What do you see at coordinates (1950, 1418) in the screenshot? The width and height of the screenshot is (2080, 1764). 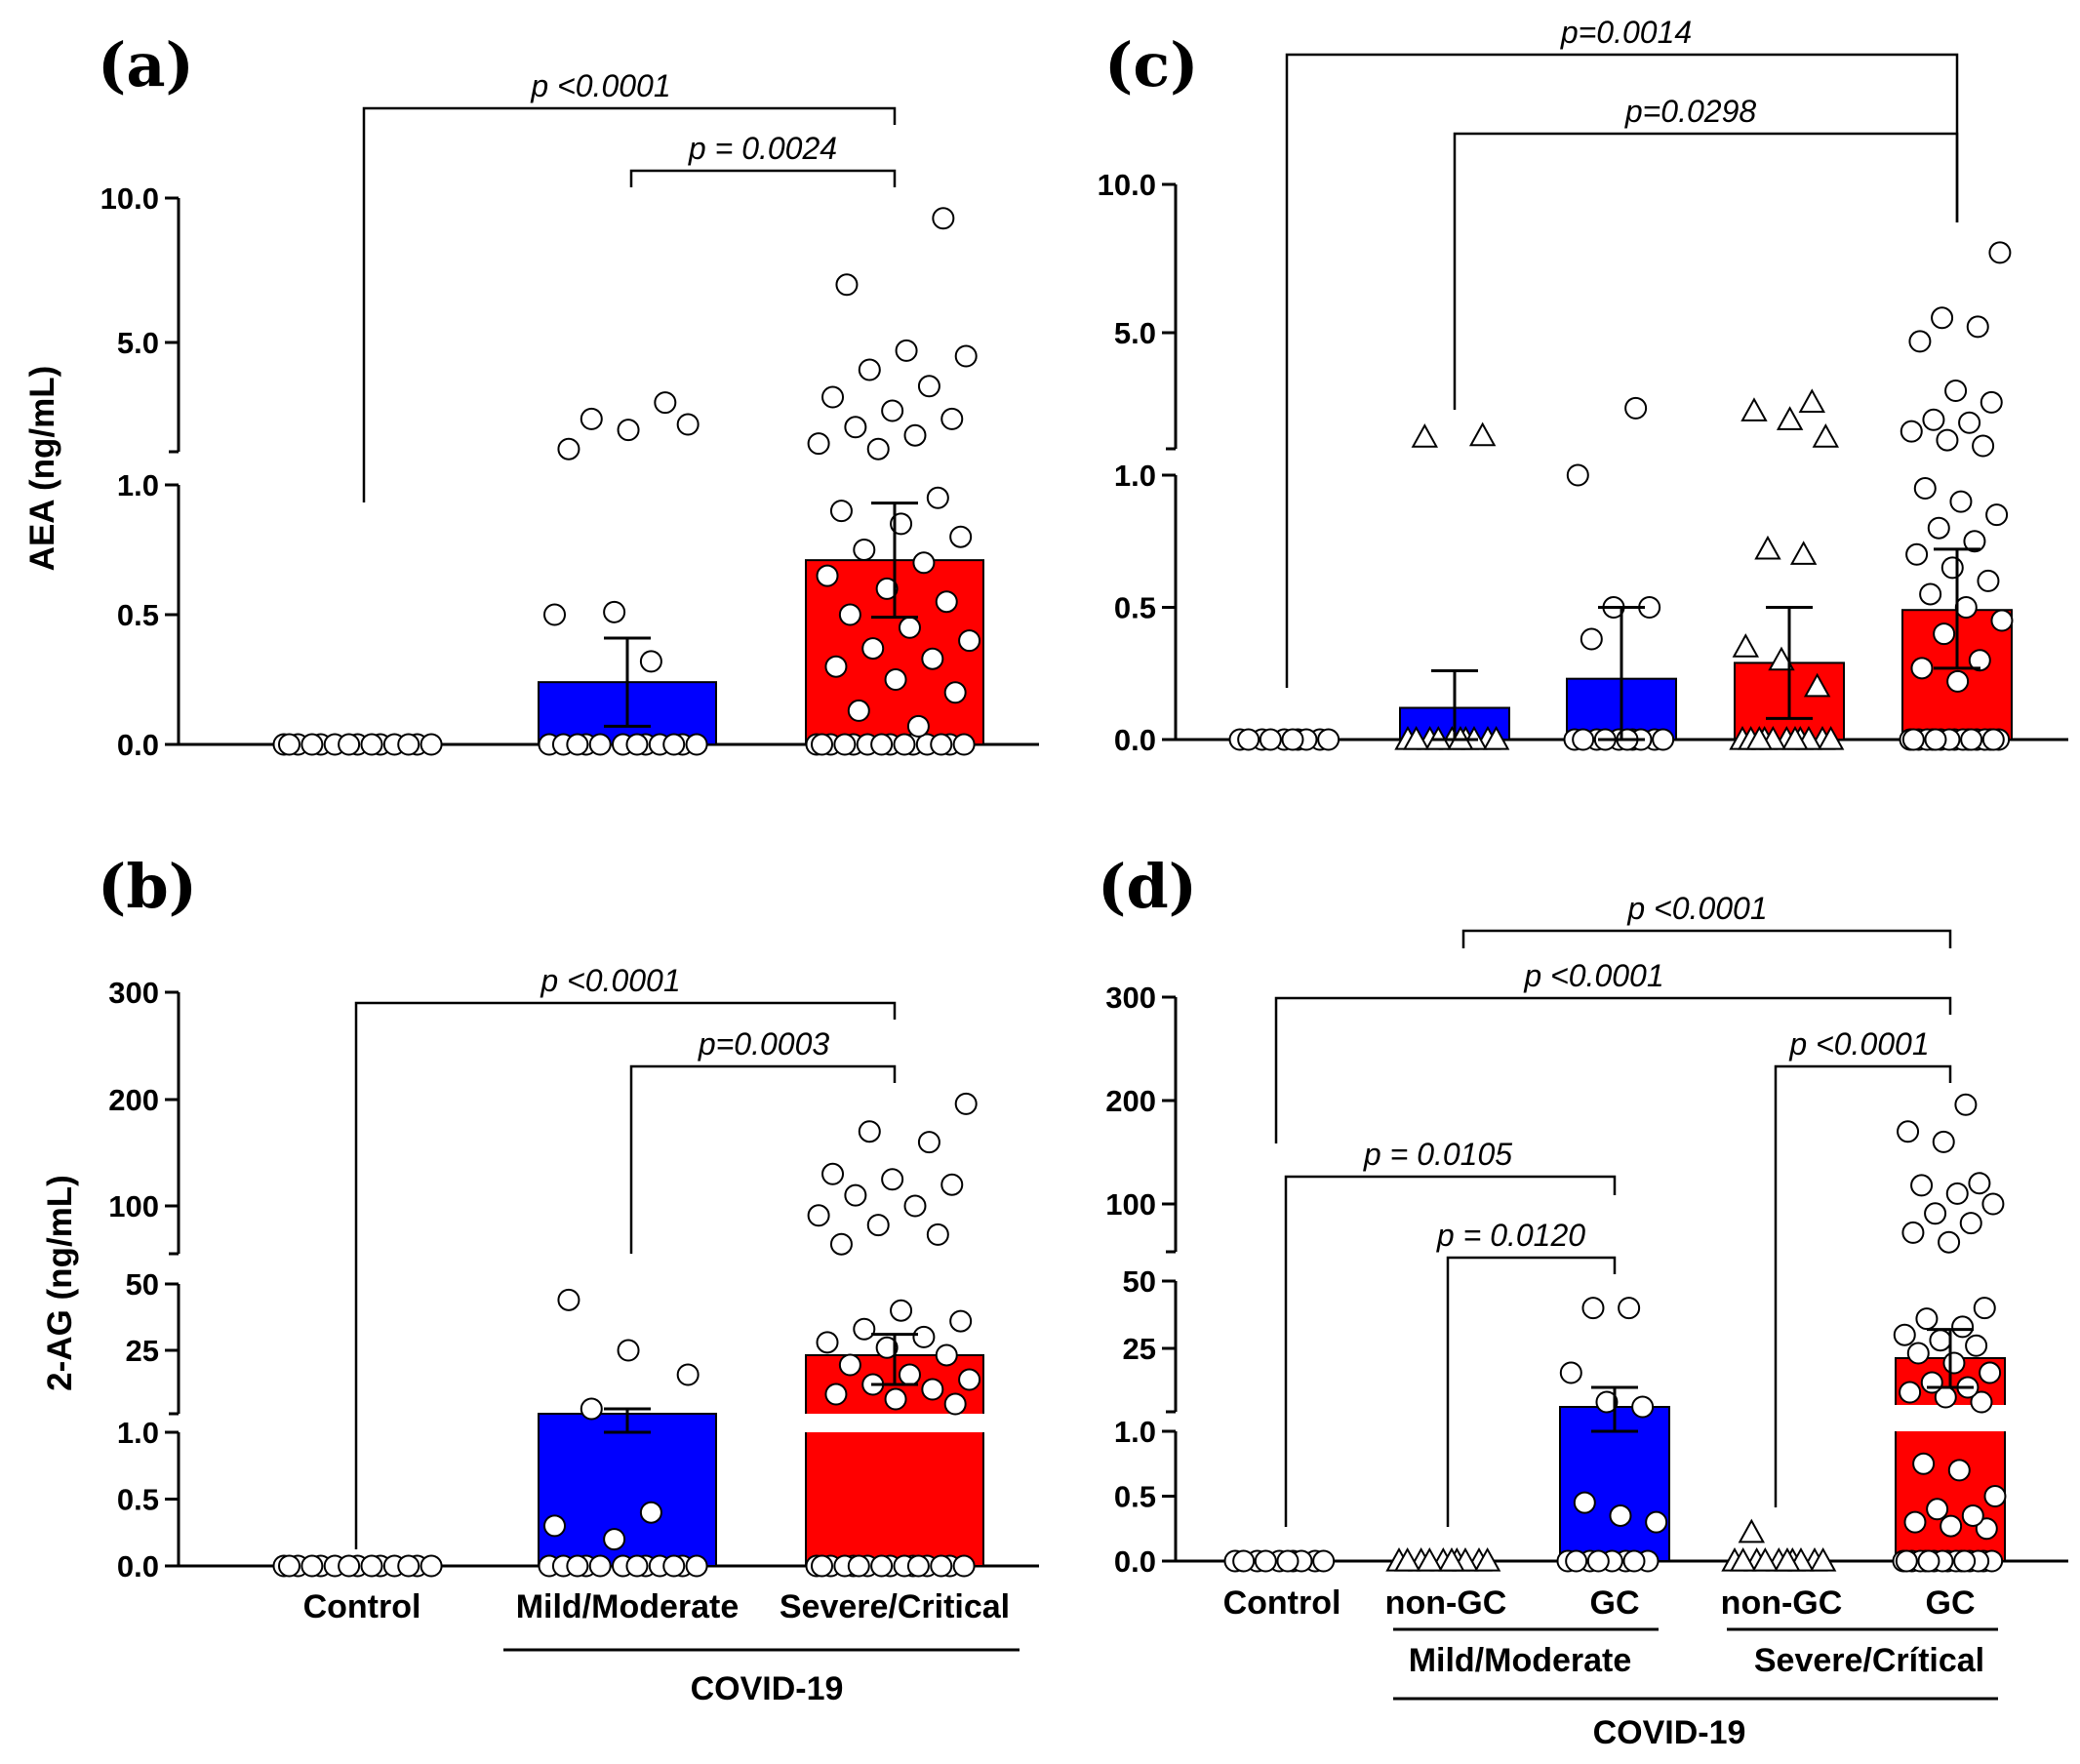 I see `bar-break-gap` at bounding box center [1950, 1418].